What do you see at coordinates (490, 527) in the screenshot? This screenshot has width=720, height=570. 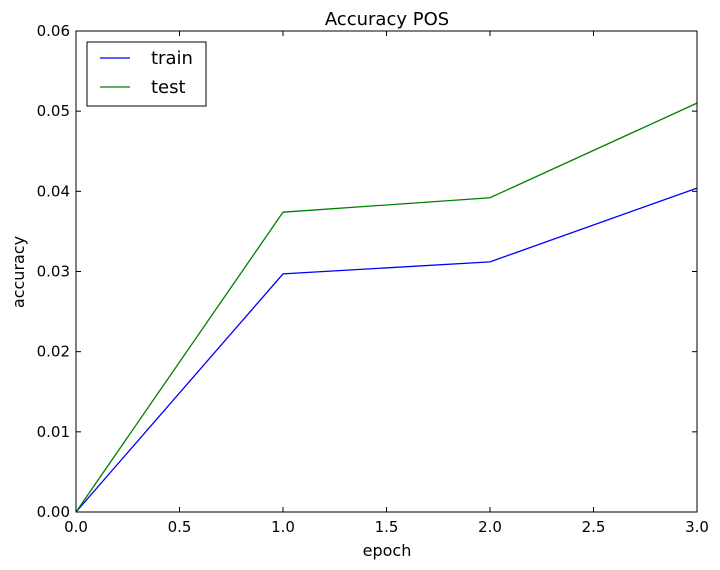 I see `x-tick-label: 2.0` at bounding box center [490, 527].